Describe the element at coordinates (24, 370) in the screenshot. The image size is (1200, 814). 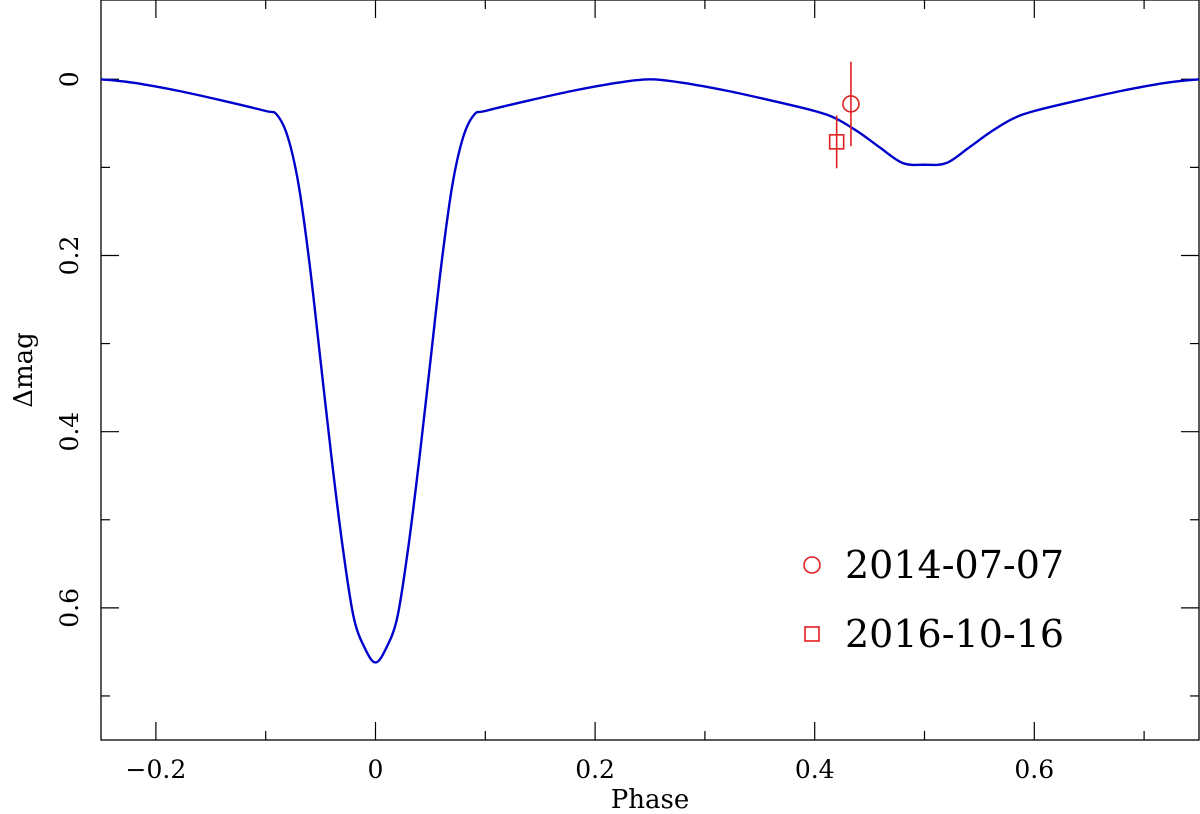
I see `y-axis-title: Δmag` at that location.